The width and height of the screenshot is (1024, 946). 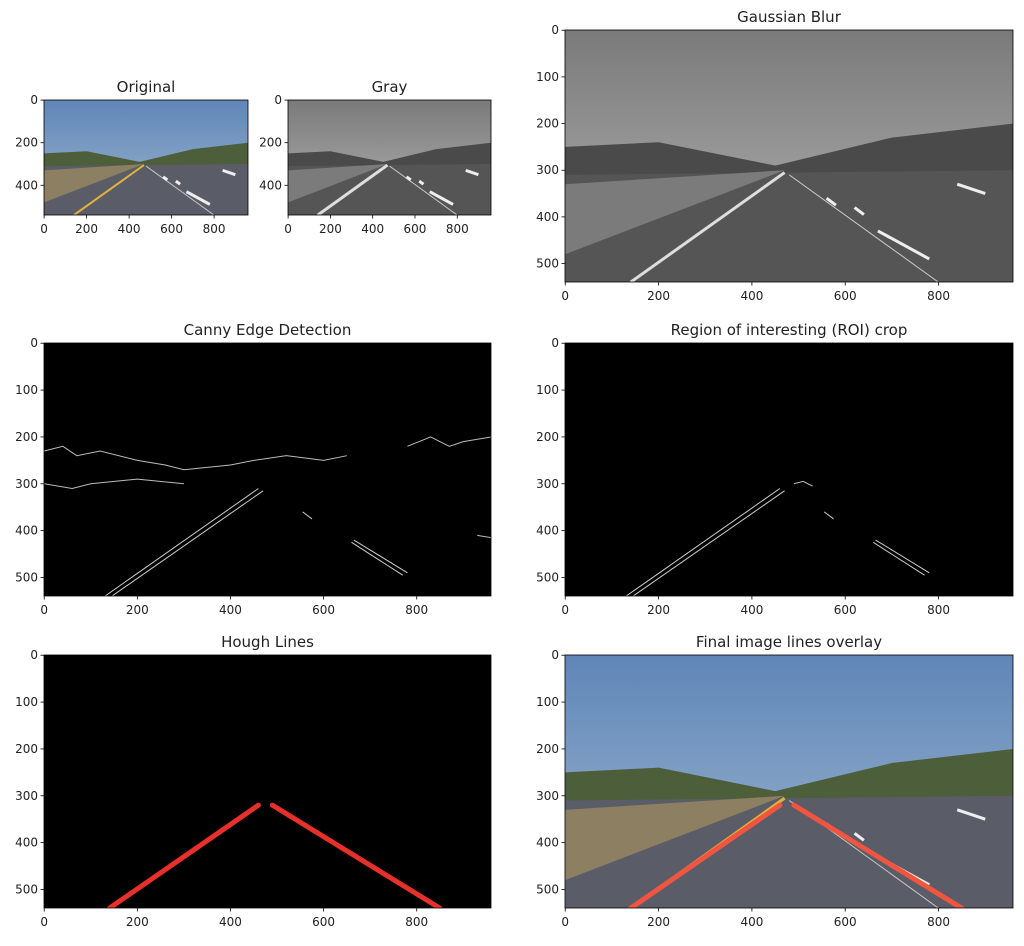 What do you see at coordinates (789, 17) in the screenshot?
I see `panel-title: Gaussian Blur` at bounding box center [789, 17].